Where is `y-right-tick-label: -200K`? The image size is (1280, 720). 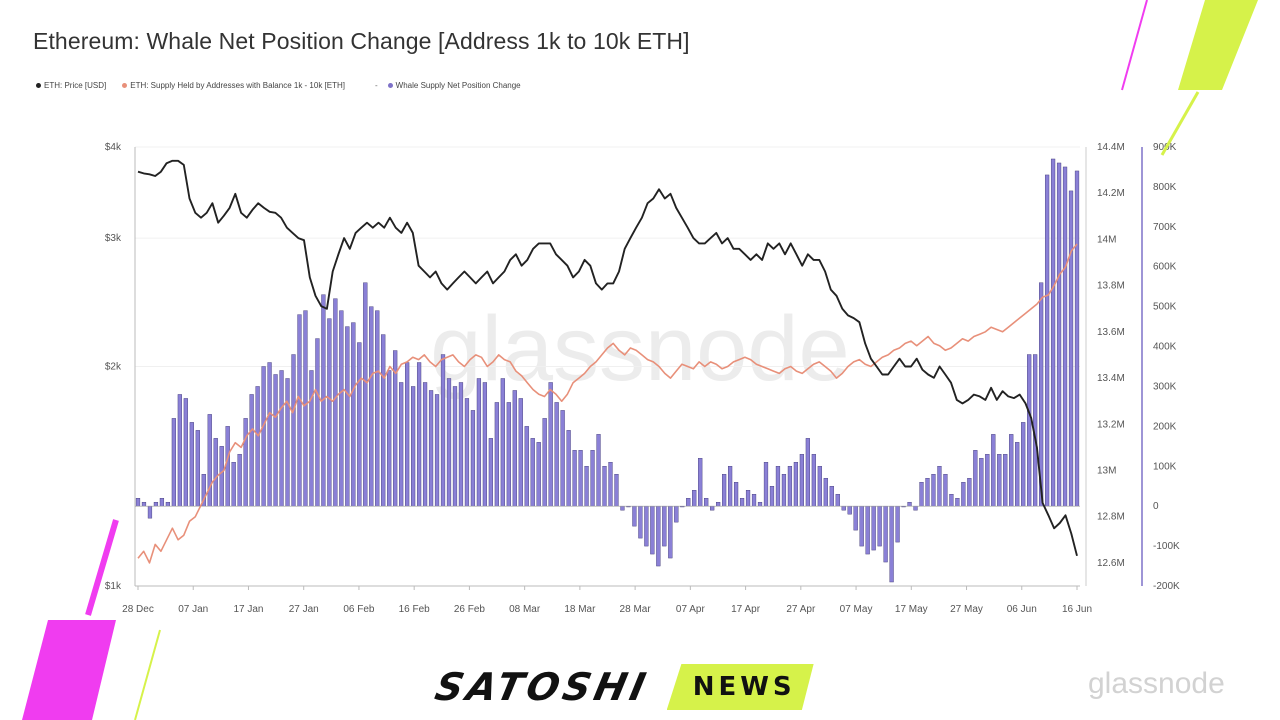 y-right-tick-label: -200K is located at coordinates (1166, 586).